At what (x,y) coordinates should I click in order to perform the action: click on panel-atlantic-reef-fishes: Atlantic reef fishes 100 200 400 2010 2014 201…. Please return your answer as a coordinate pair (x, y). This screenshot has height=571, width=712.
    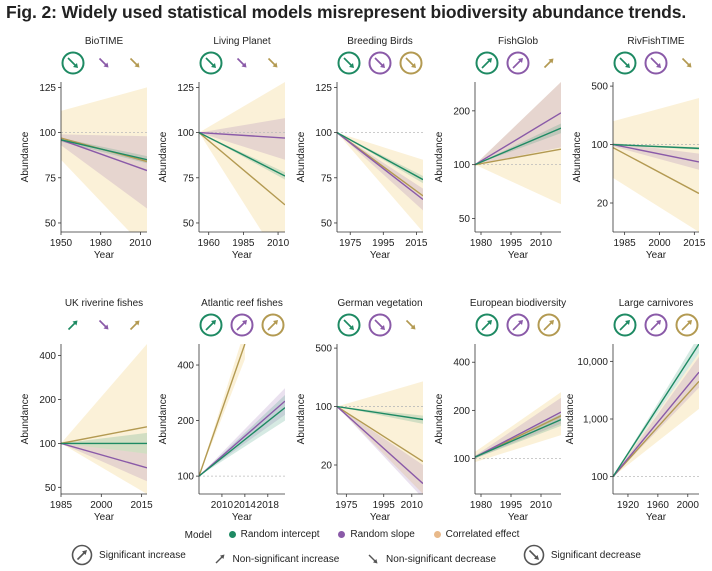
    Looking at the image, I should click on (221, 410).